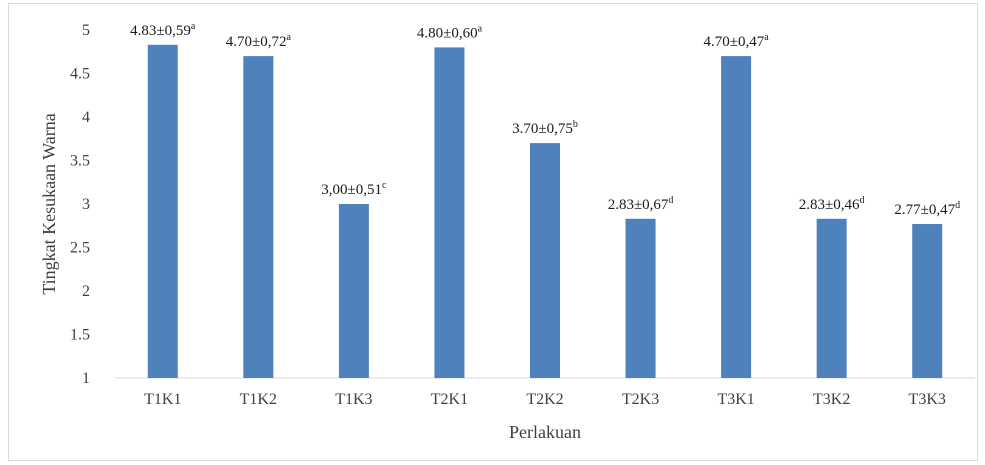 This screenshot has height=465, width=985. Describe the element at coordinates (449, 399) in the screenshot. I see `x-tick-label: T2K1` at that location.